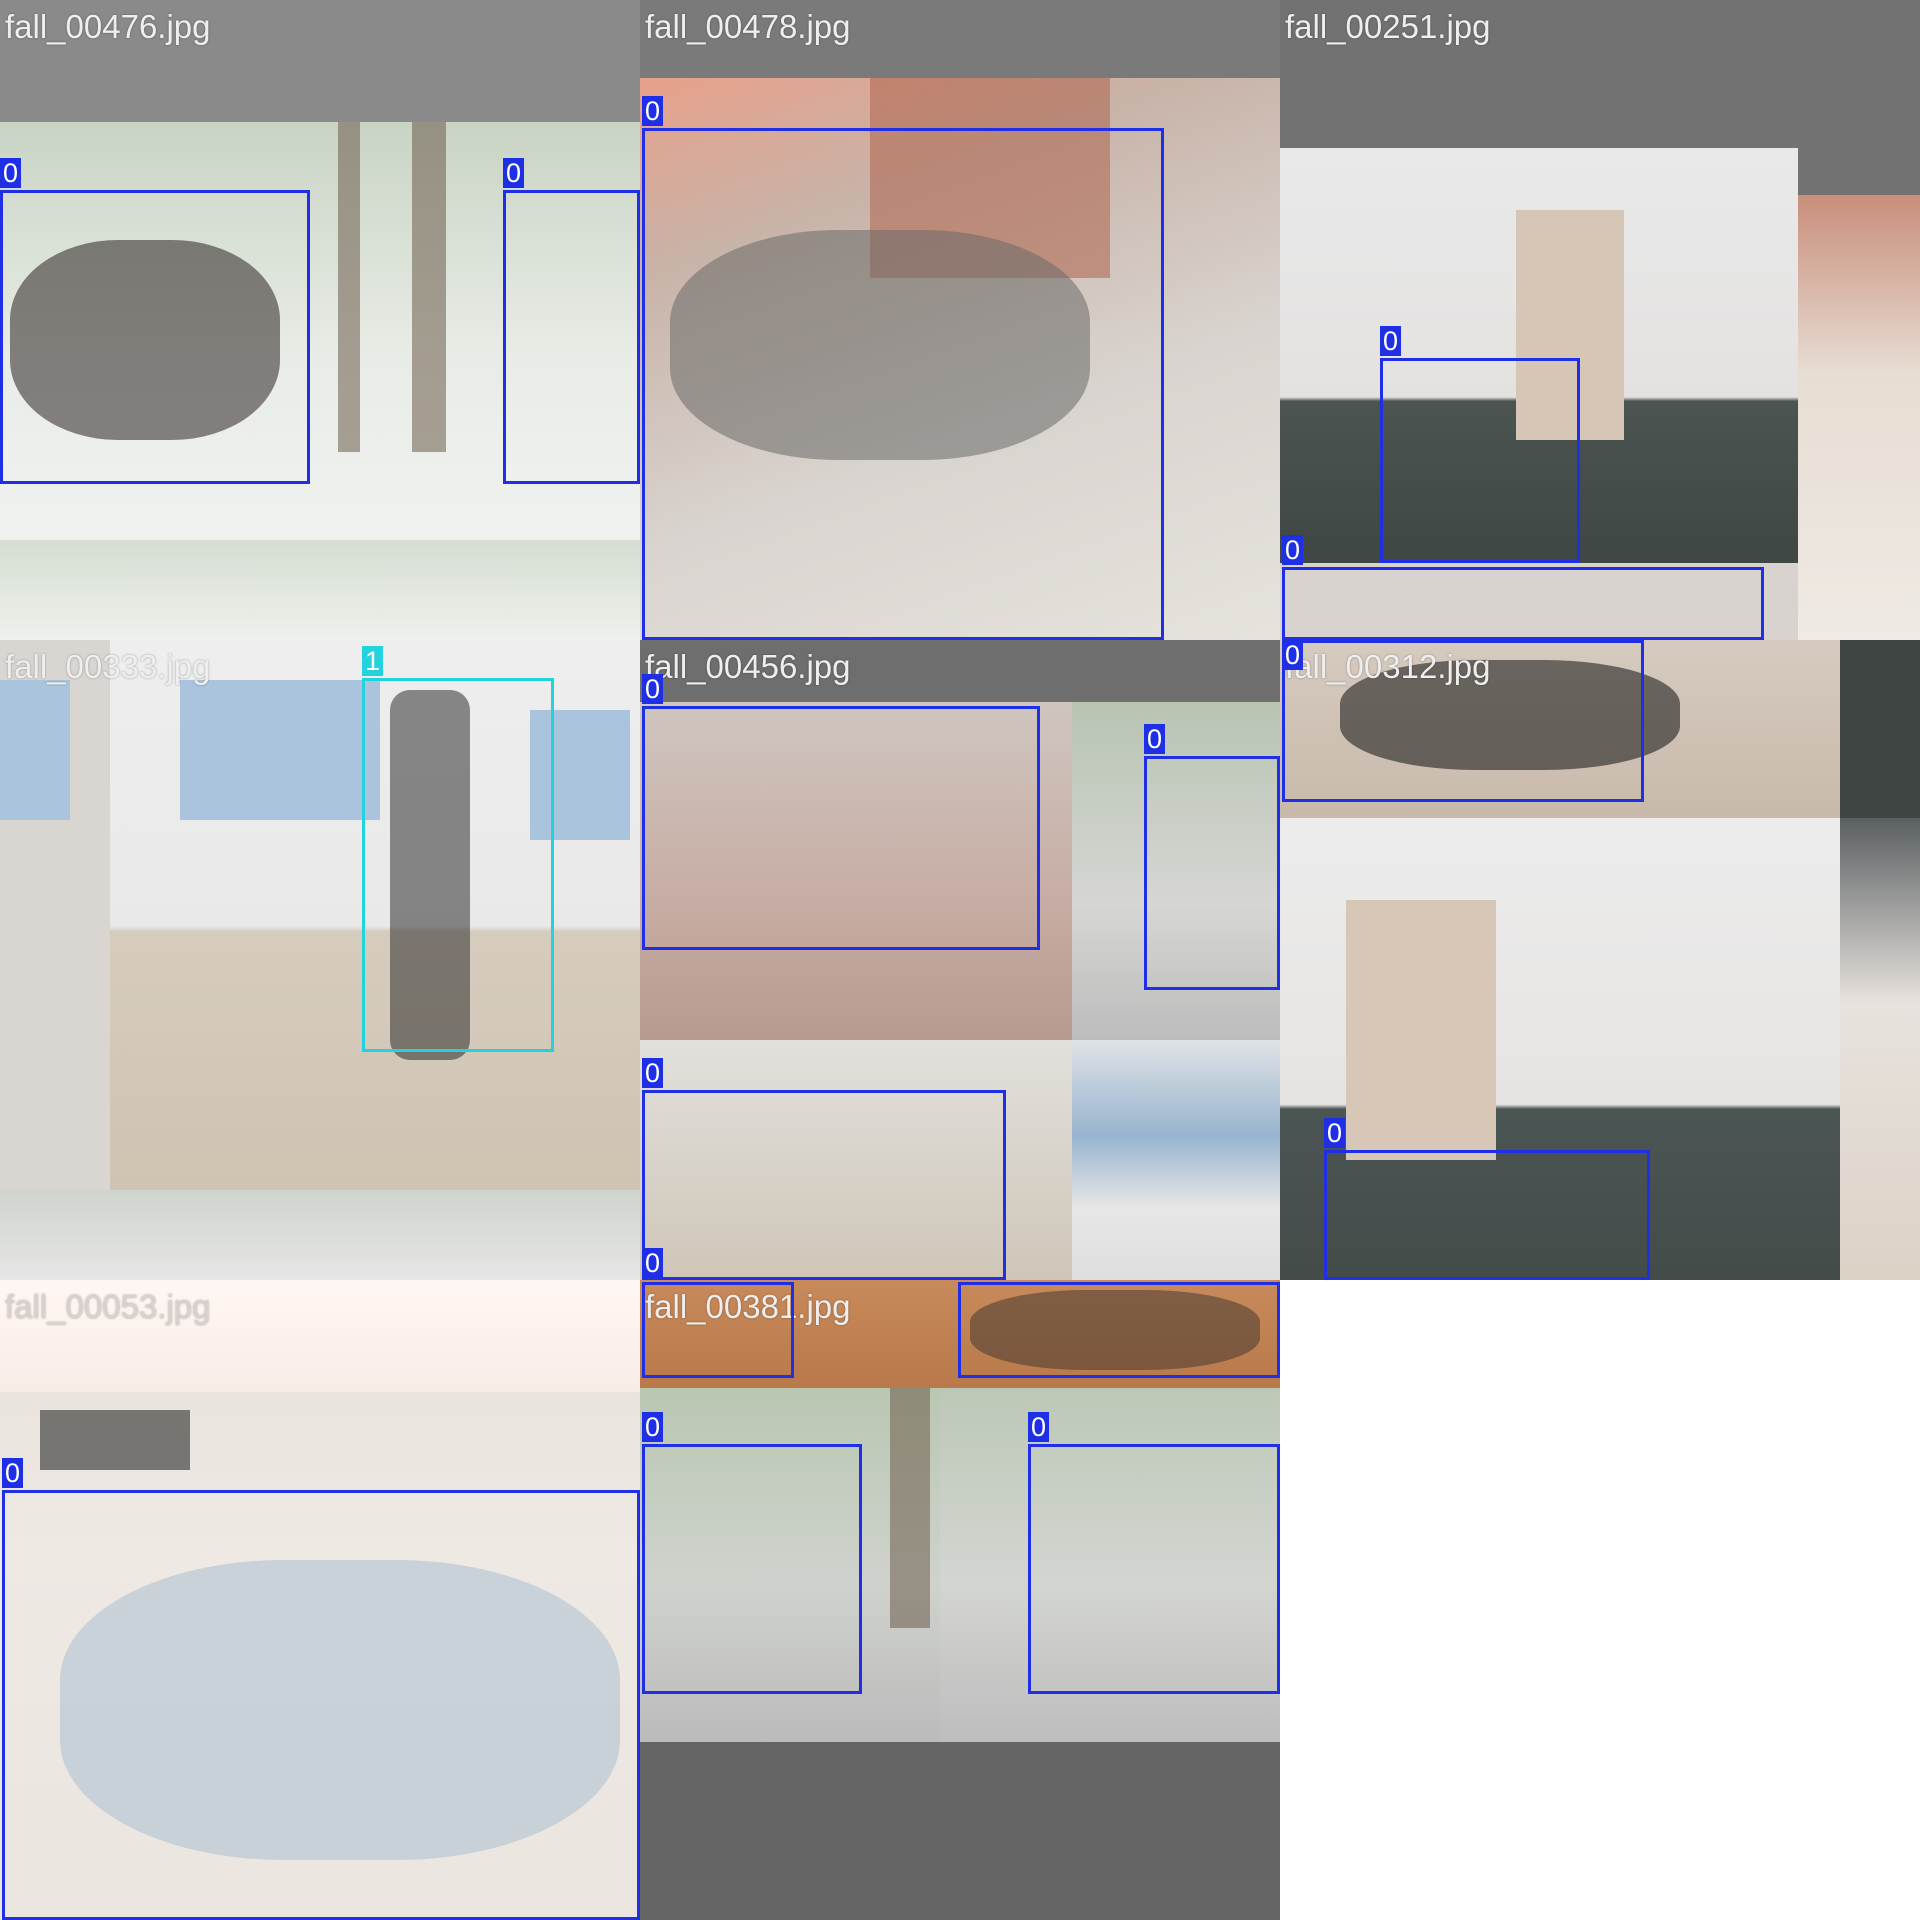  I want to click on empty-tile, so click(1600, 1600).